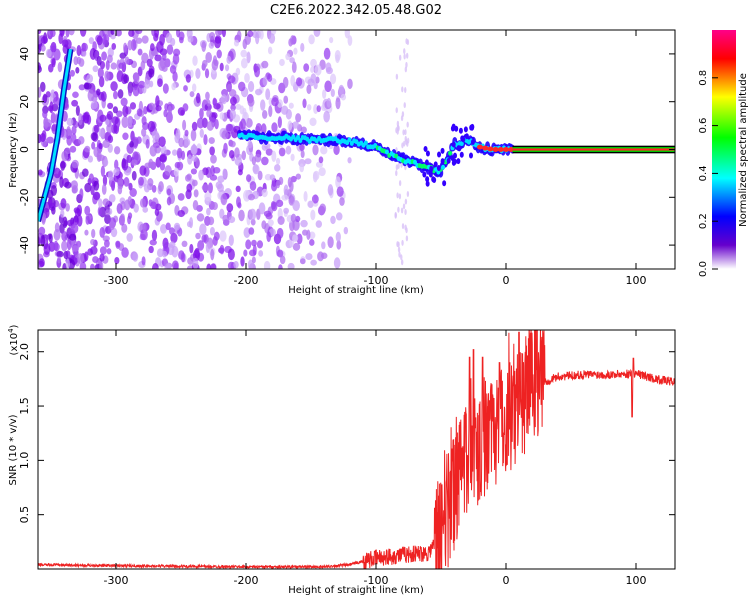  Describe the element at coordinates (480, 147) in the screenshot. I see `ridge-peak` at that location.